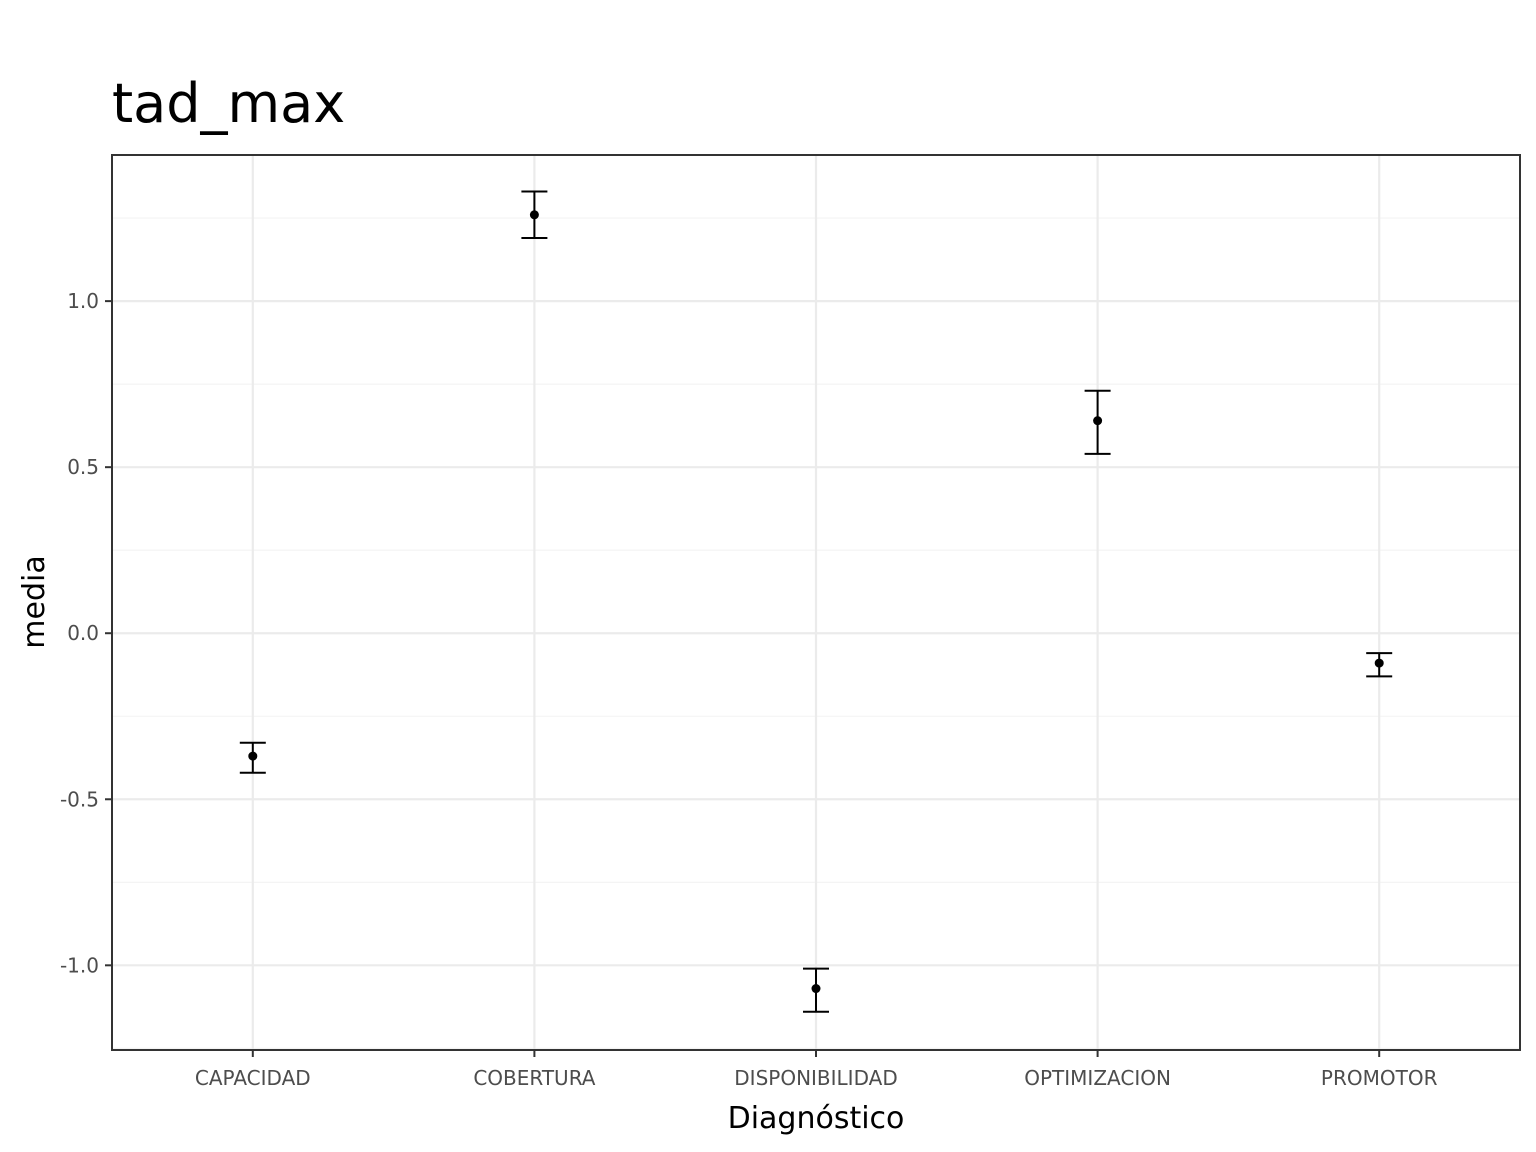  I want to click on x-tick-label: DISPONIBILIDAD, so click(815, 1078).